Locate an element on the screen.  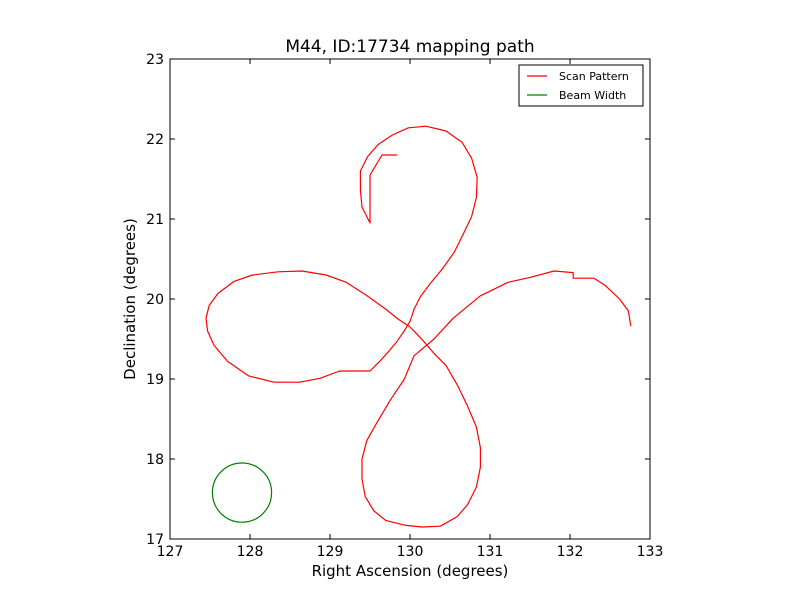
x-tick-label: 130 is located at coordinates (410, 552).